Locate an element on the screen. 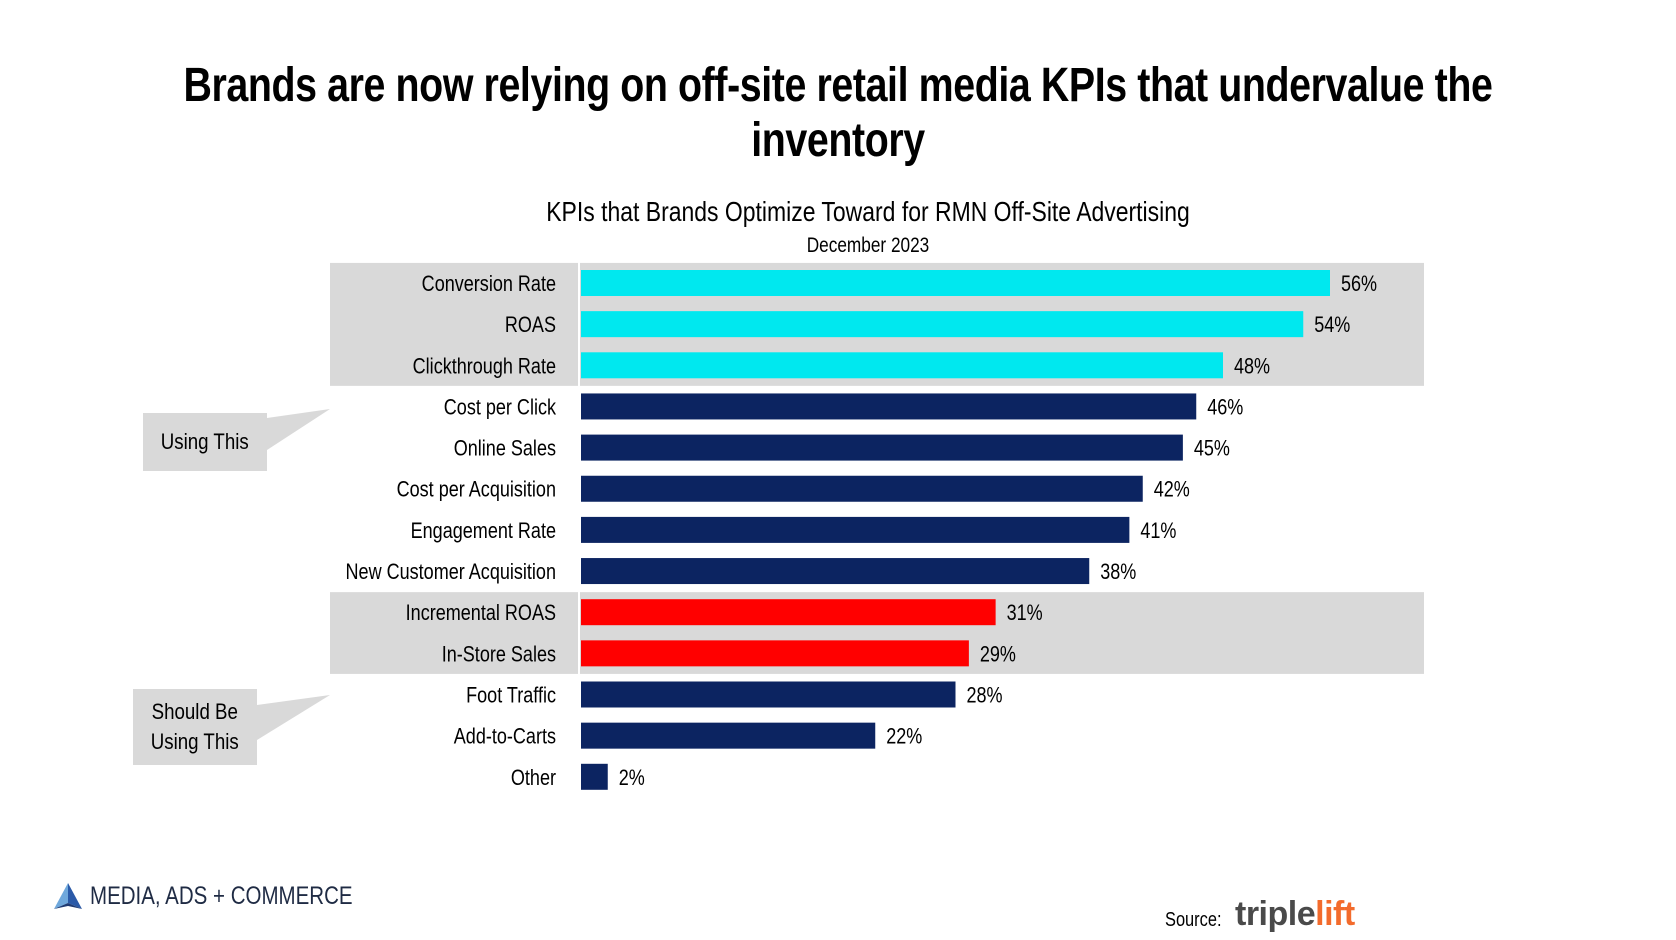  value-label: 46% is located at coordinates (1225, 408).